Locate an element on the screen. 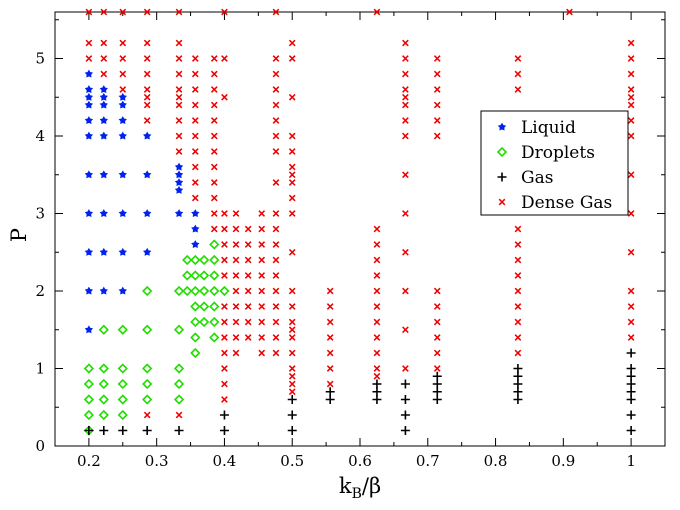 Image resolution: width=680 pixels, height=510 pixels. legend-marker-dense-gas is located at coordinates (502, 202).